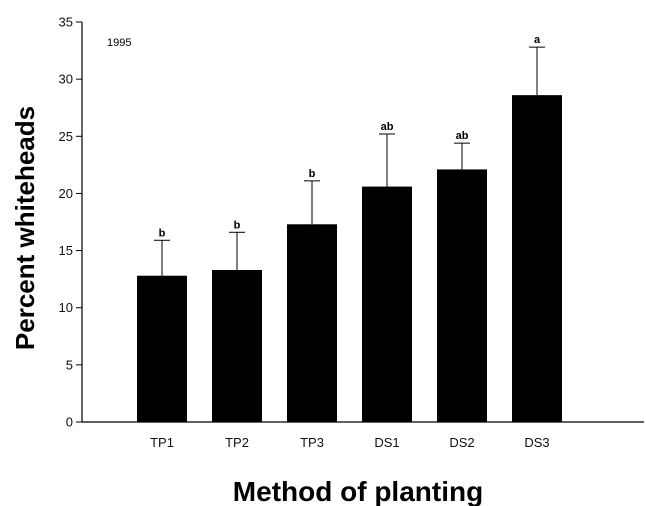 The image size is (646, 506). What do you see at coordinates (162, 348) in the screenshot?
I see `bar-tp1` at bounding box center [162, 348].